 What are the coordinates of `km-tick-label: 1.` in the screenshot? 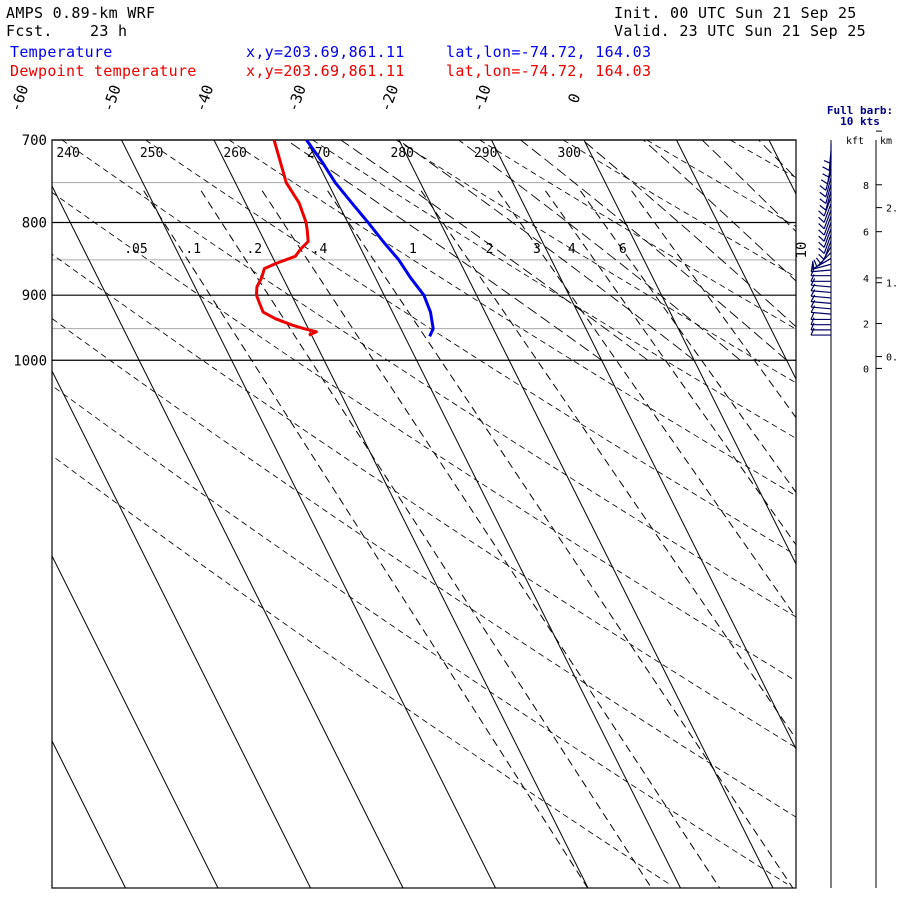 It's located at (892, 284).